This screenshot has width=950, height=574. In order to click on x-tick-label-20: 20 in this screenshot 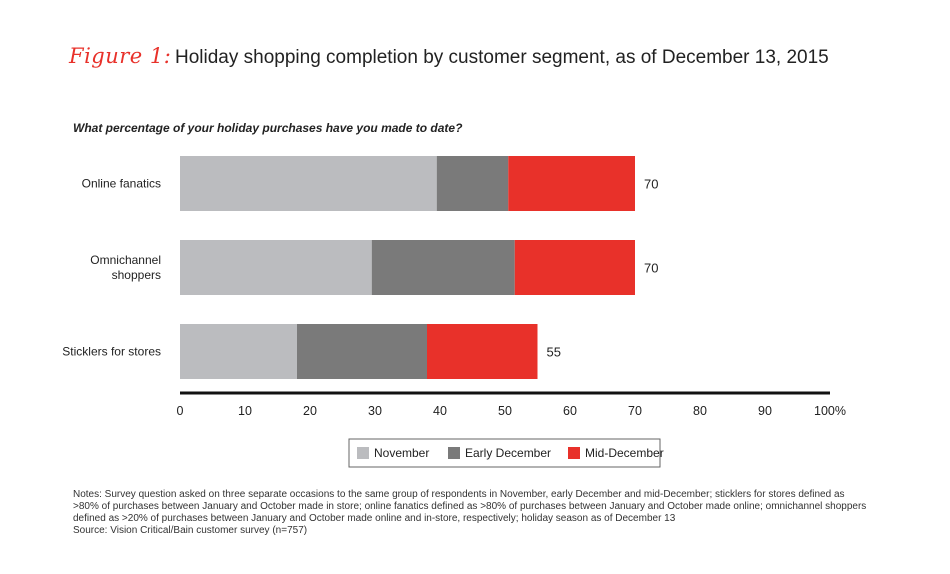, I will do `click(310, 411)`.